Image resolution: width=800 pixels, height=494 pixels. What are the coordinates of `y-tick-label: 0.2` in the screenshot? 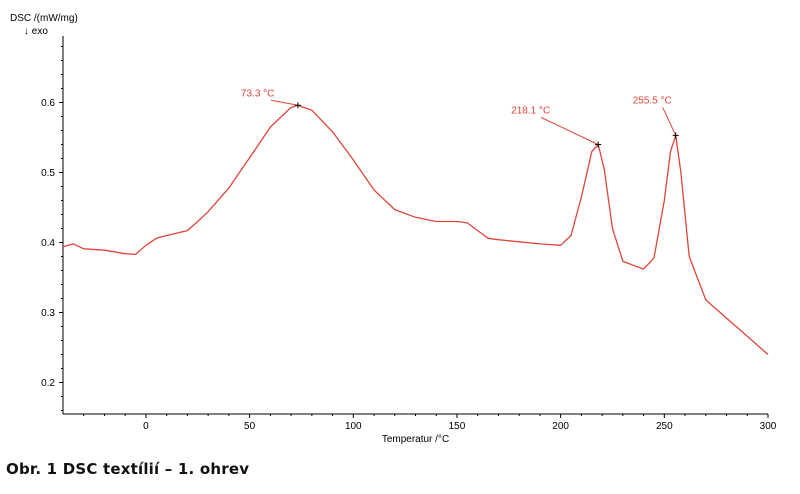 It's located at (48, 383).